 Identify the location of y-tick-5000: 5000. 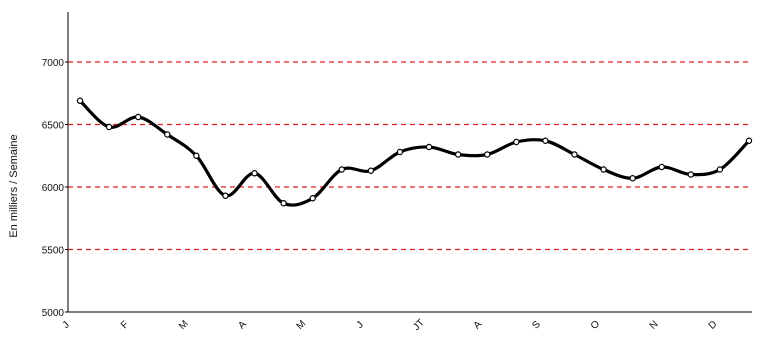
(53, 313).